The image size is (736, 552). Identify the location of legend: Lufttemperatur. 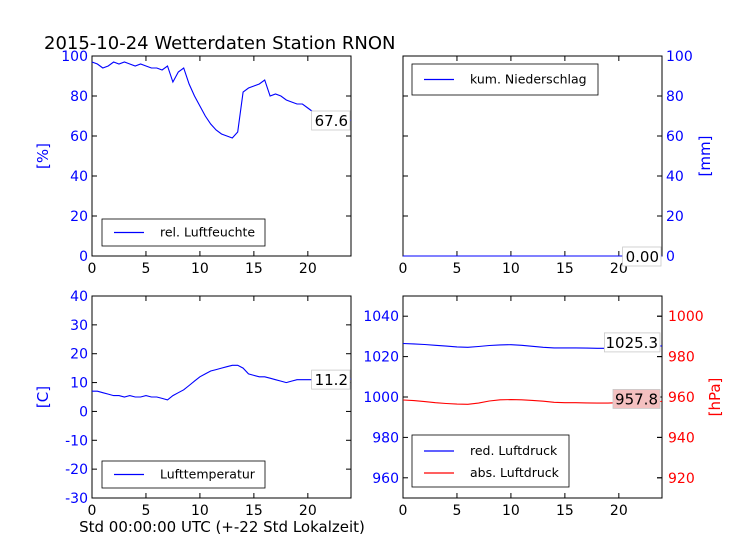
(183, 474).